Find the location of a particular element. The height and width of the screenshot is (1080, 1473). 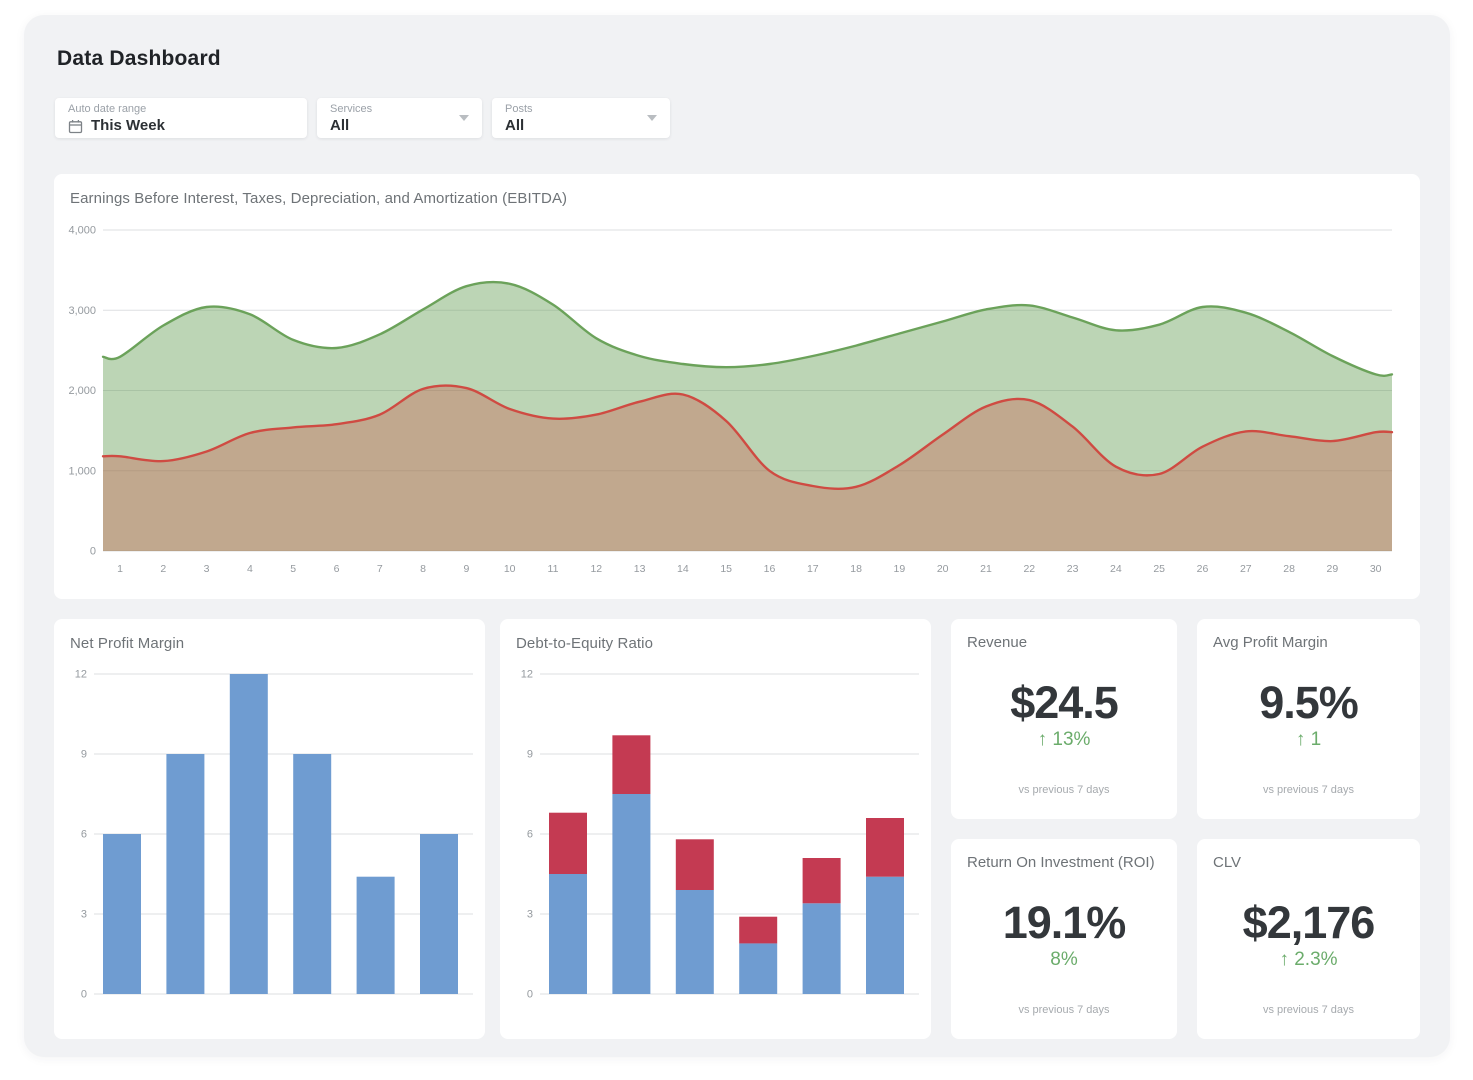

debt-to-equity-title: Debt-to-Equity Ratio is located at coordinates (585, 643).